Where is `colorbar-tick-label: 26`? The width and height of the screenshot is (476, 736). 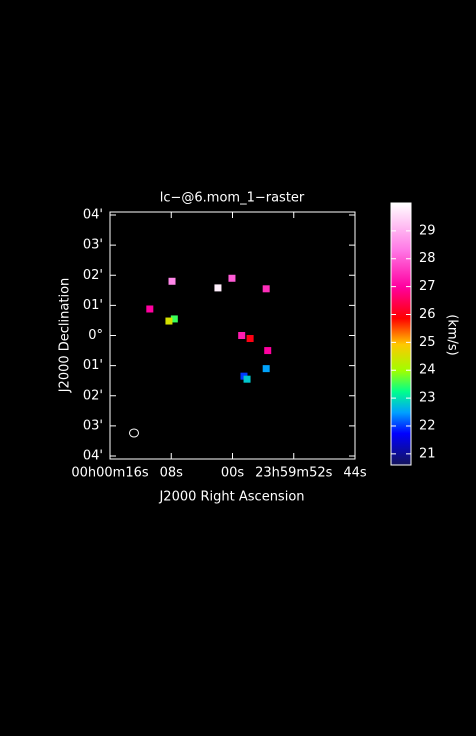 colorbar-tick-label: 26 is located at coordinates (427, 314).